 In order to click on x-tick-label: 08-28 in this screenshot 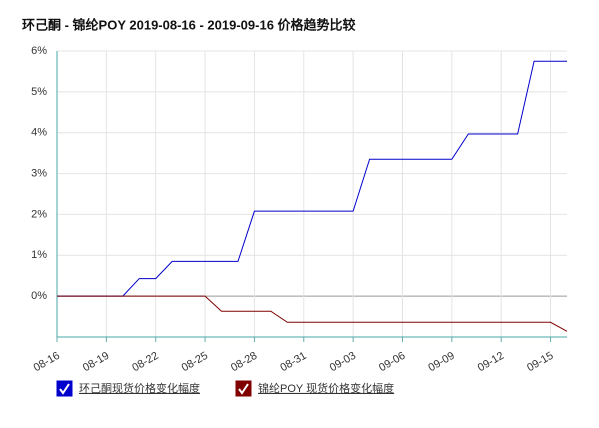, I will do `click(244, 362)`.